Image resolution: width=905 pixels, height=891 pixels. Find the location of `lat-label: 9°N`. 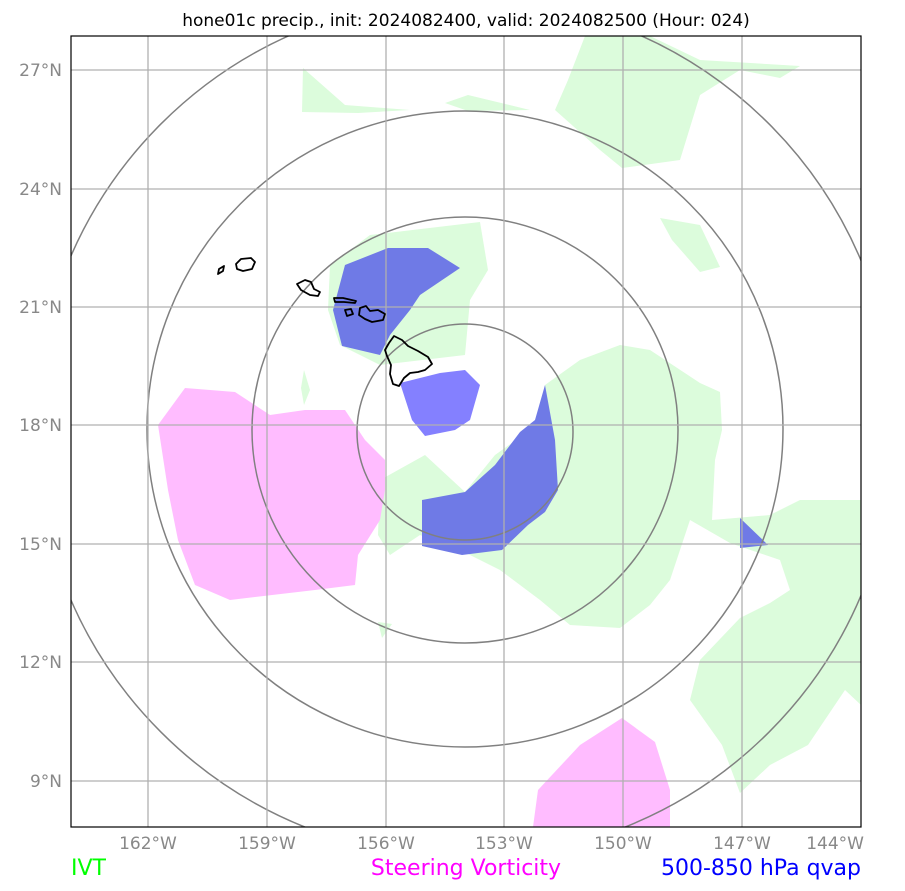

lat-label: 9°N is located at coordinates (46, 782).